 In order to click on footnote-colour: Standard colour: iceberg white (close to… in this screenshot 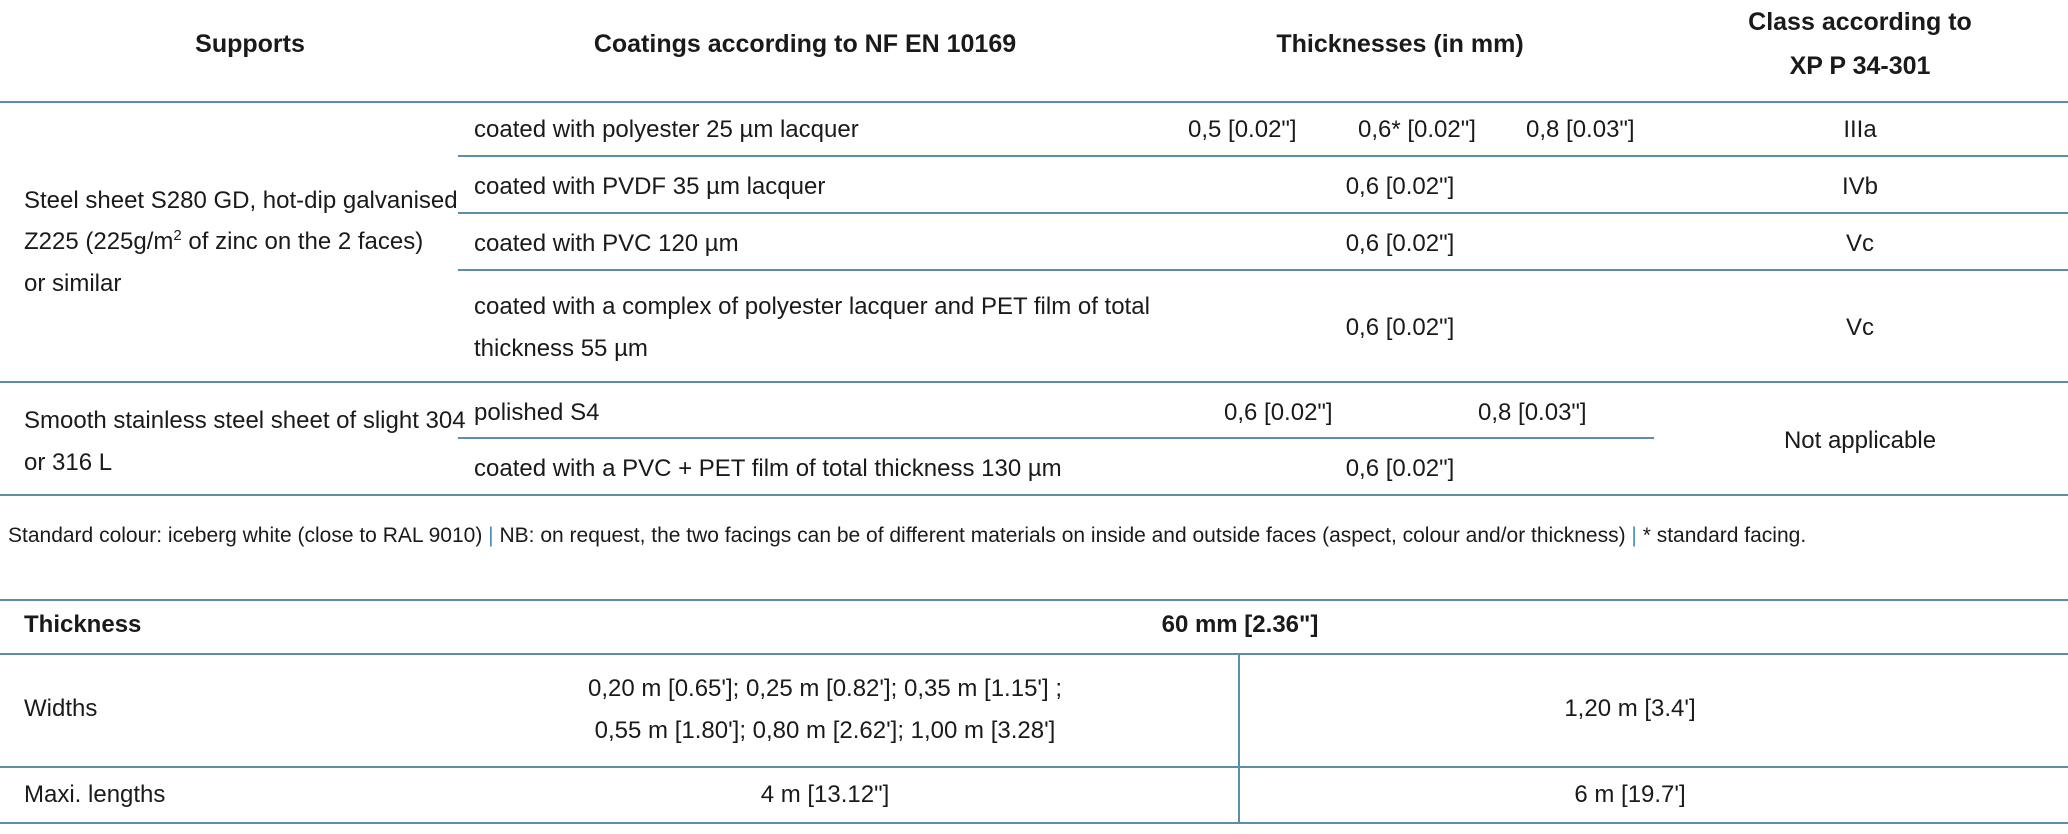, I will do `click(245, 535)`.